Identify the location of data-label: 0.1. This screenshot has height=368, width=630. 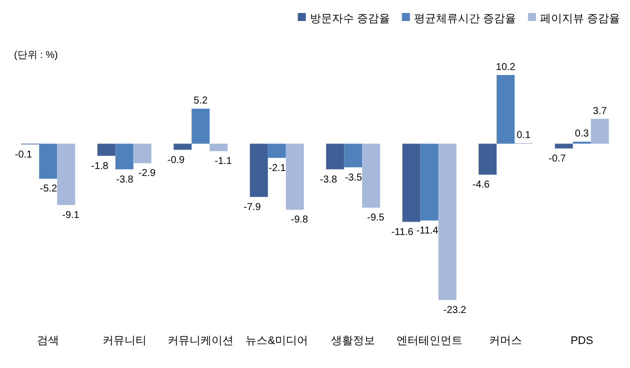
(524, 136).